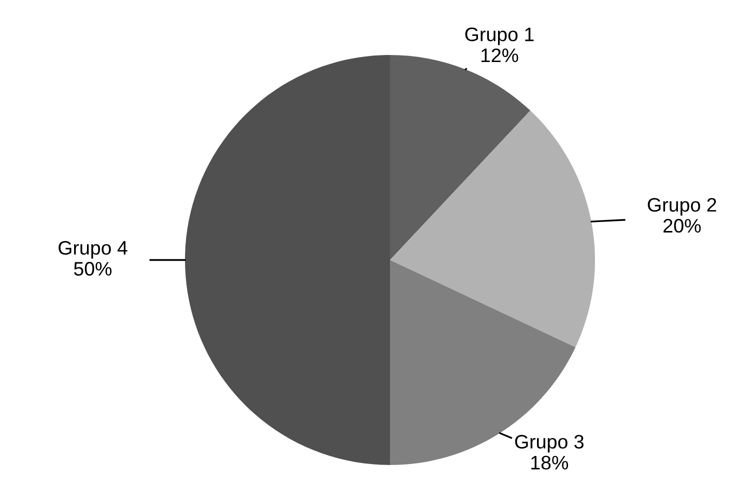  I want to click on pie-slice, so click(492, 229).